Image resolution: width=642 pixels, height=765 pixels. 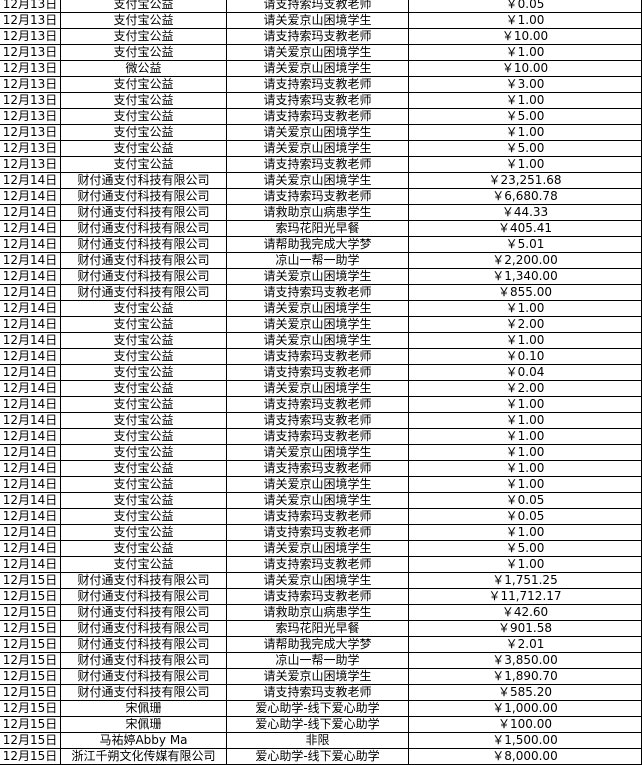 I want to click on project-cell: 非限, so click(x=317, y=740).